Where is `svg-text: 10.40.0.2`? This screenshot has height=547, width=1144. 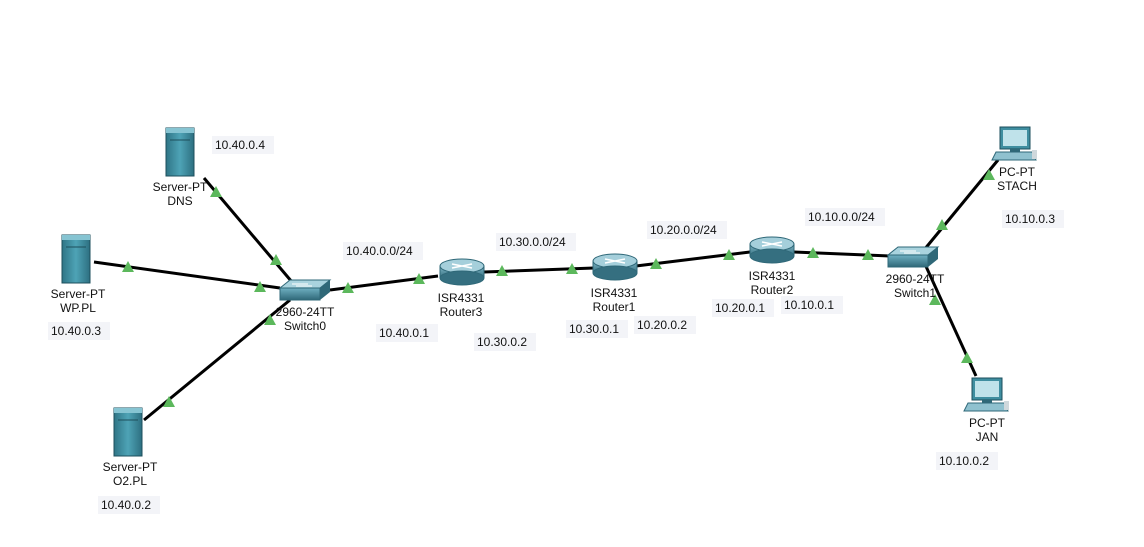 svg-text: 10.40.0.2 is located at coordinates (126, 505).